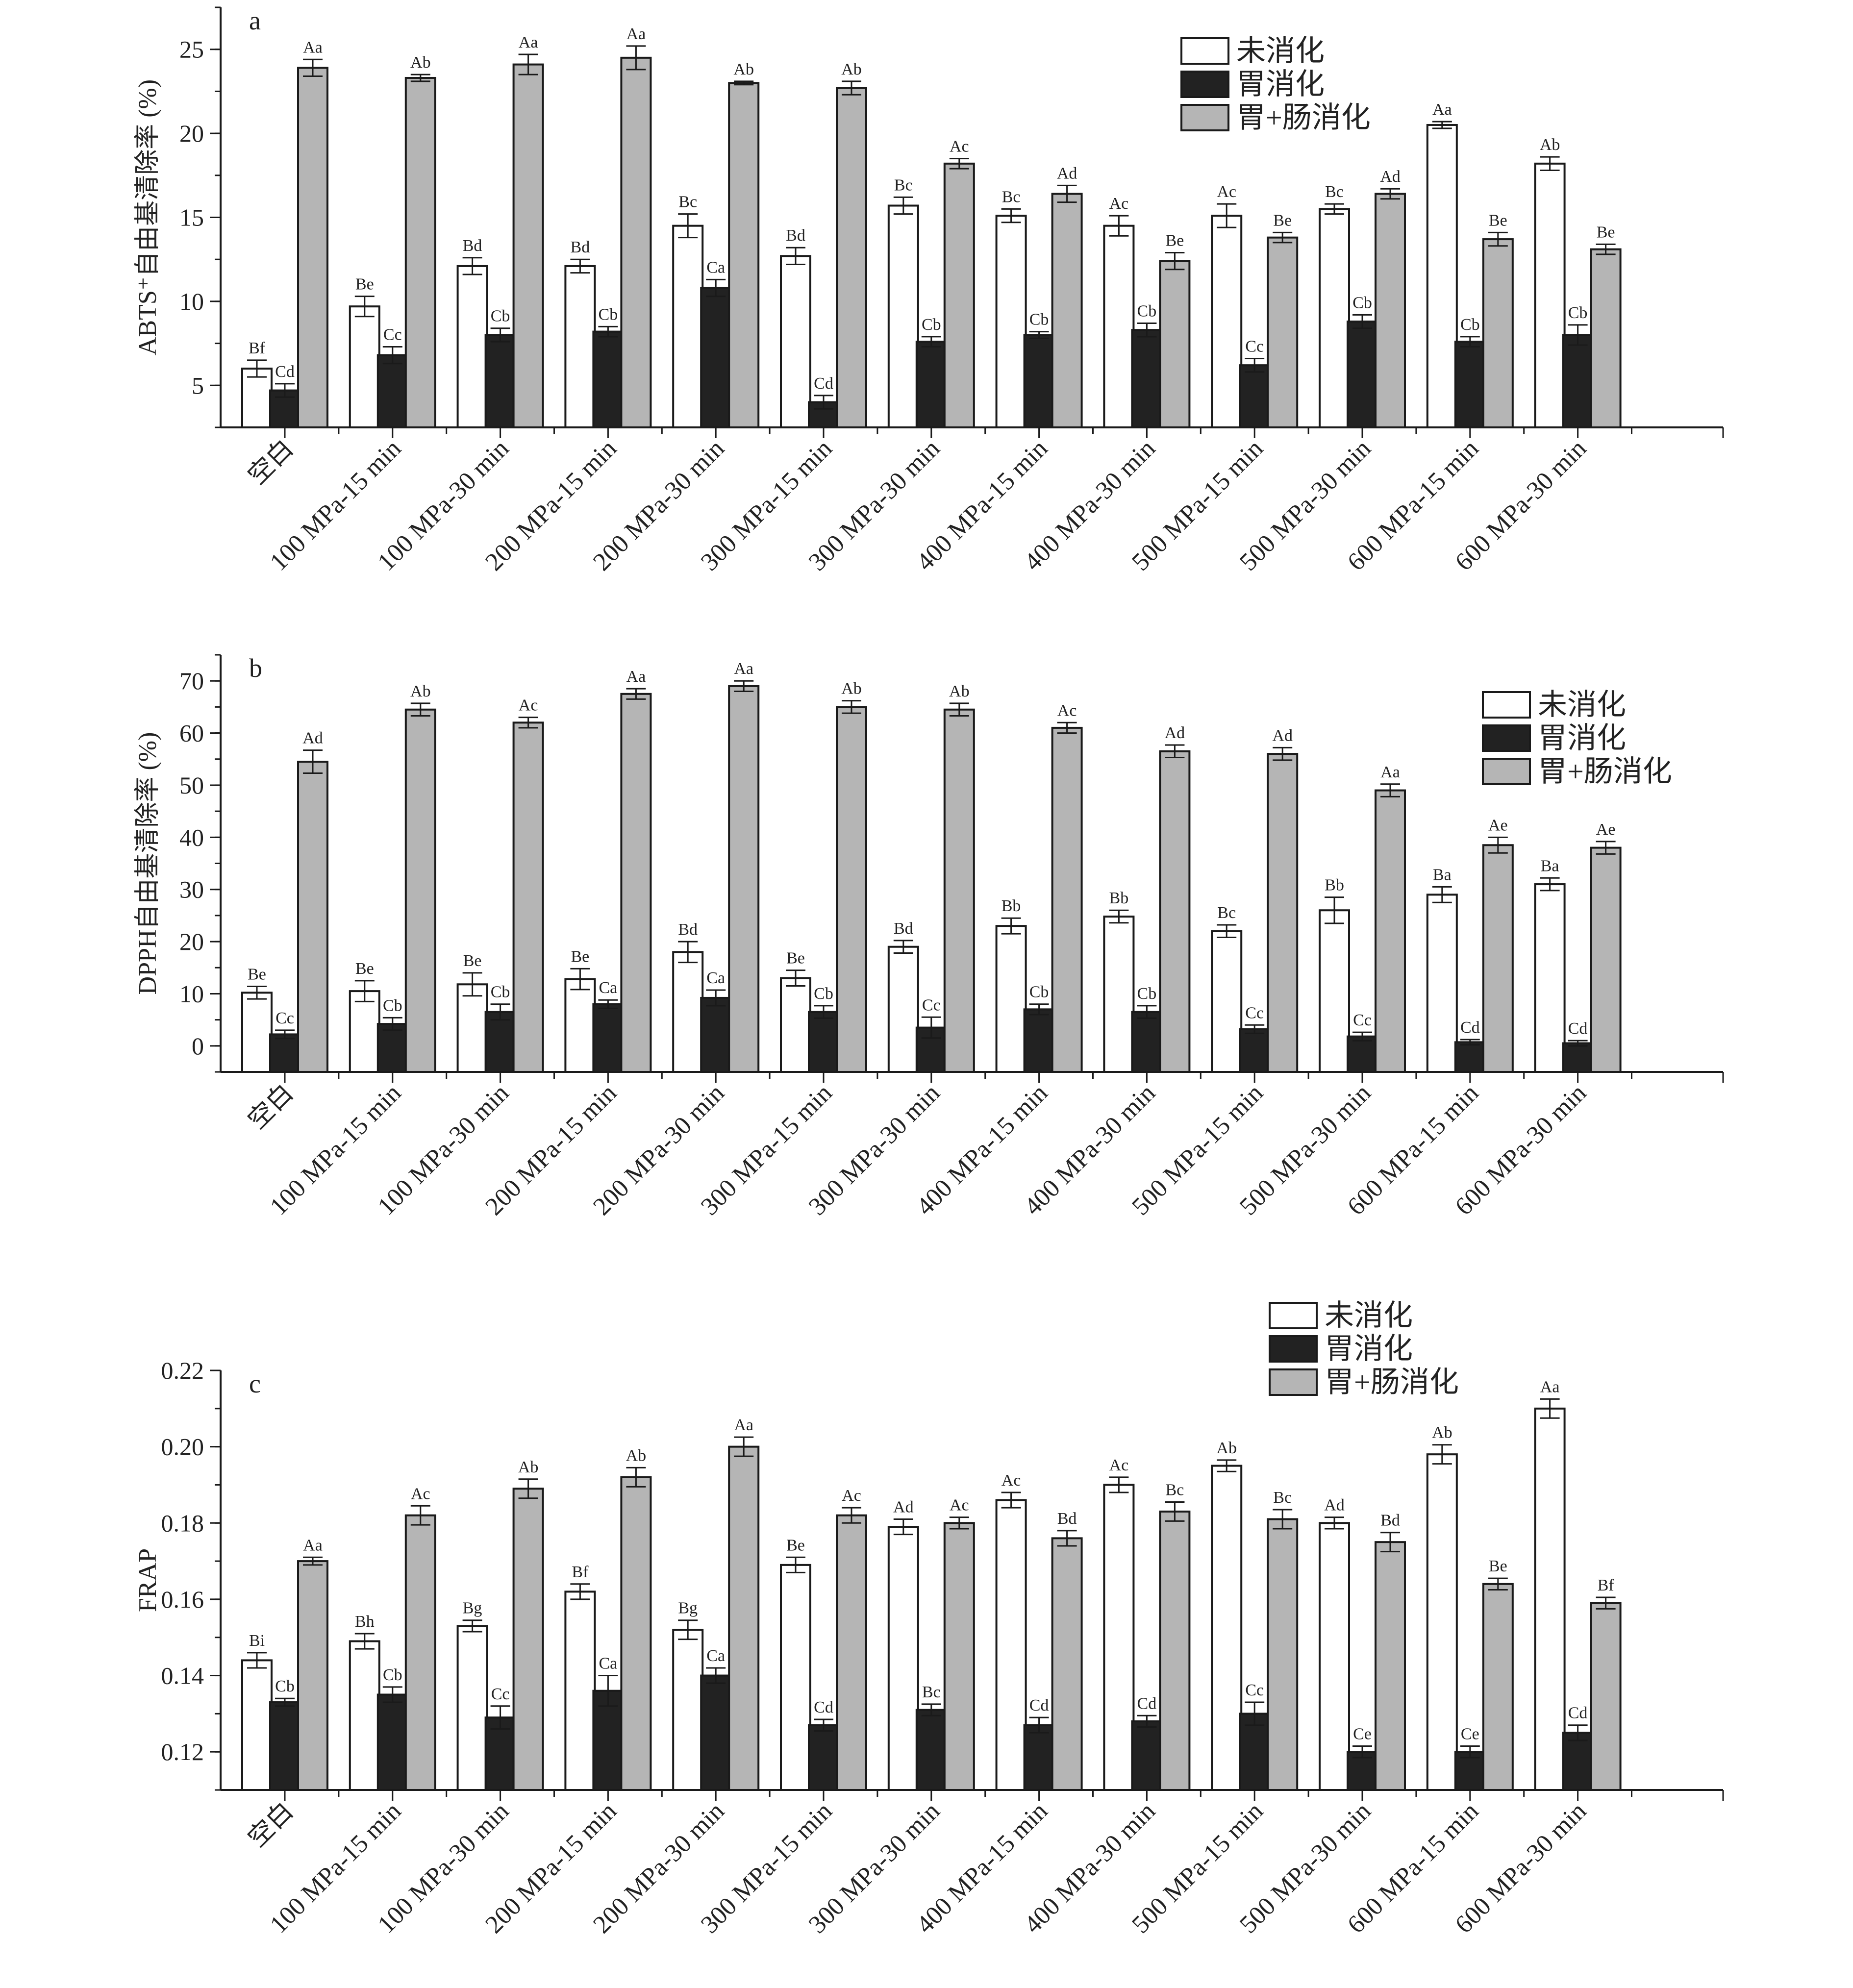 The image size is (1853, 1988). Describe the element at coordinates (148, 1580) in the screenshot. I see `y-axis-title: FRAP` at that location.